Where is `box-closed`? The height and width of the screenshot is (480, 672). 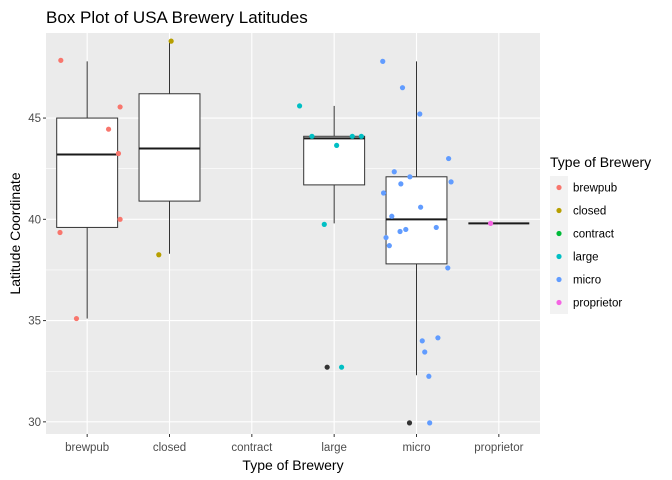
box-closed is located at coordinates (169, 147).